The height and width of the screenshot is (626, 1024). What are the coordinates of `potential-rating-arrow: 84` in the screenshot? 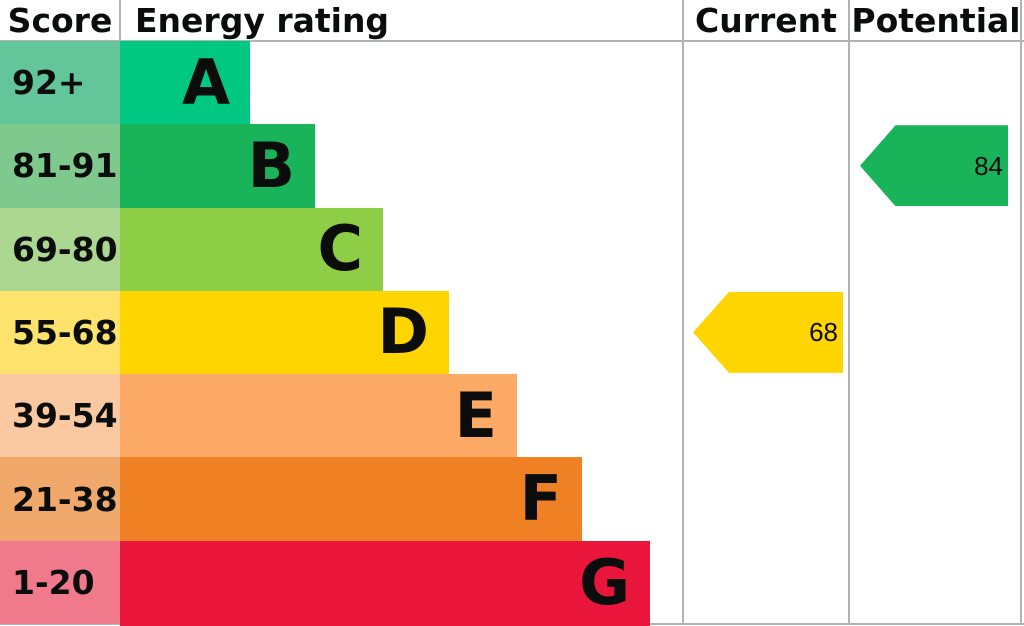 It's located at (934, 166).